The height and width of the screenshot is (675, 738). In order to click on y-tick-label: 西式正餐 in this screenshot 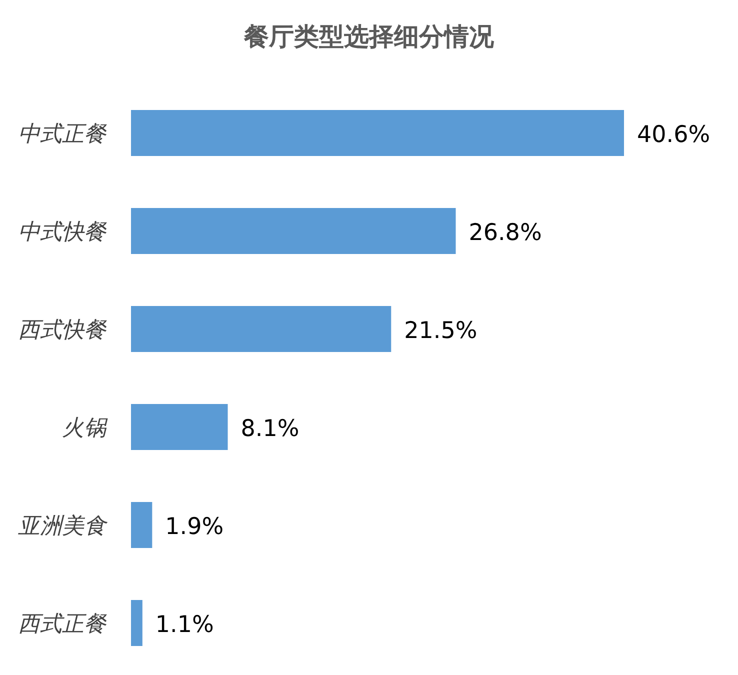, I will do `click(62, 624)`.